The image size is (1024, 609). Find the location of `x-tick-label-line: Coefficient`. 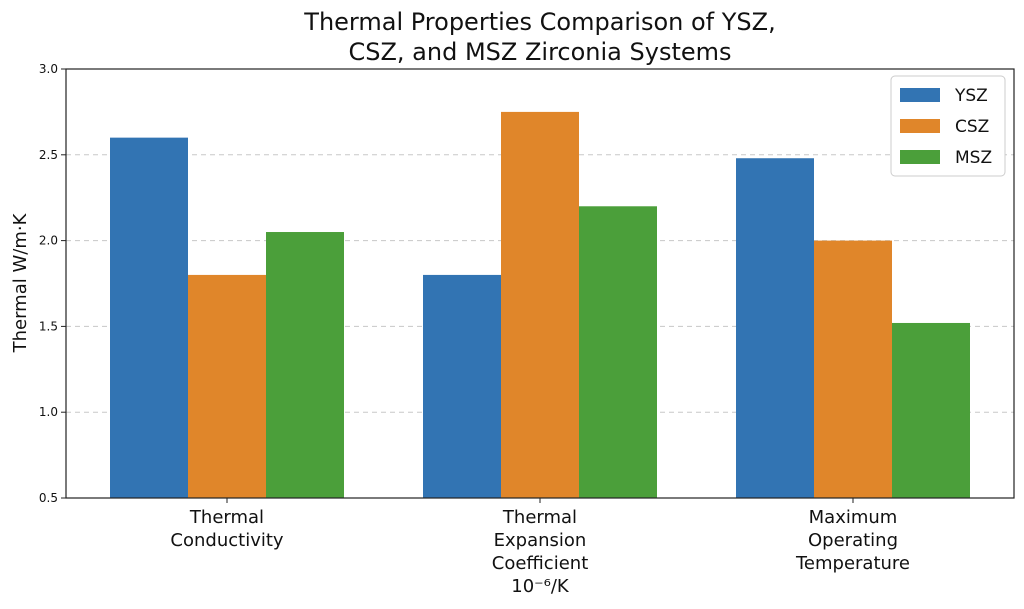

x-tick-label-line: Coefficient is located at coordinates (540, 563).